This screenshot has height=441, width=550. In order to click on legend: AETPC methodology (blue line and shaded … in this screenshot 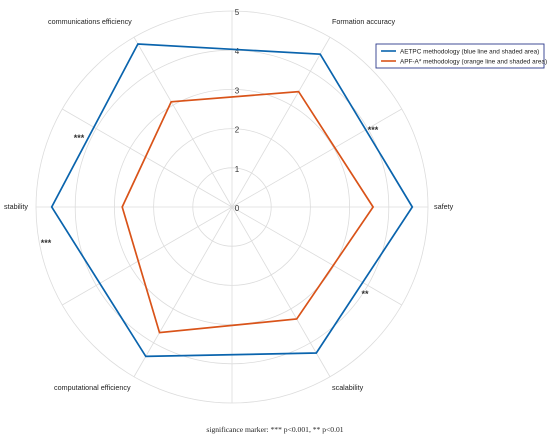, I will do `click(461, 56)`.